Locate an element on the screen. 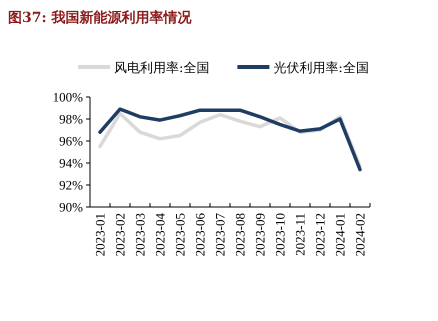  y-tick-label: 94% is located at coordinates (71, 163).